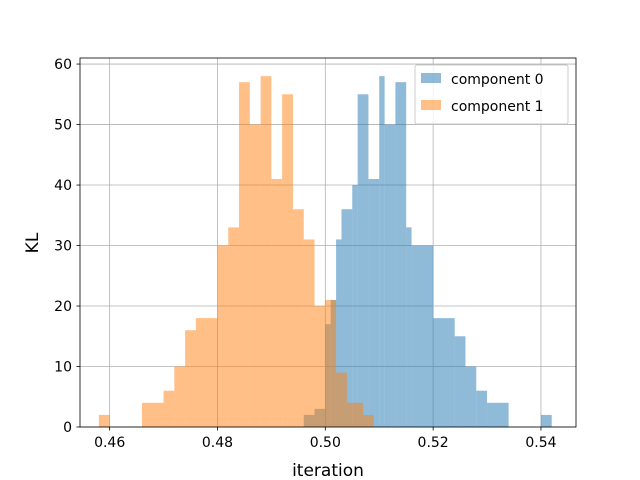  I want to click on y-tick-label: 10, so click(63, 368).